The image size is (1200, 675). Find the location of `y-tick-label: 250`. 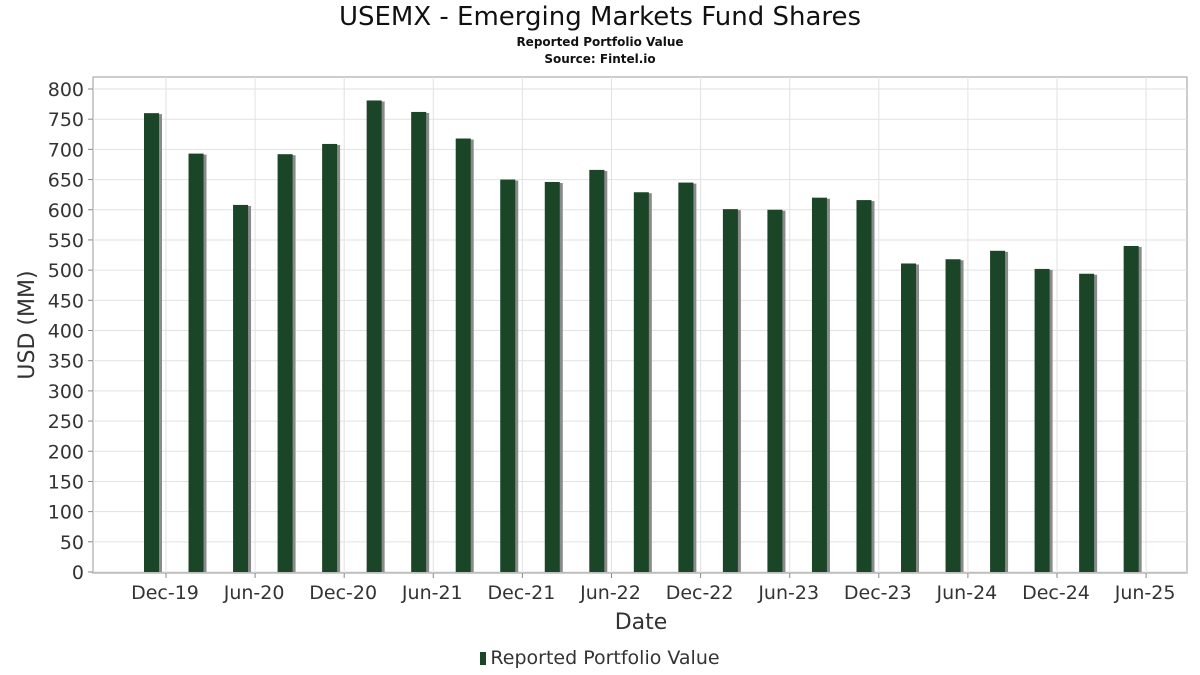

y-tick-label: 250 is located at coordinates (66, 422).